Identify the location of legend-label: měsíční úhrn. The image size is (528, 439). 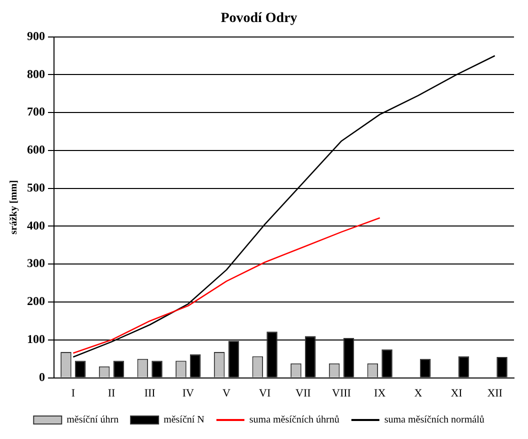
(92, 420).